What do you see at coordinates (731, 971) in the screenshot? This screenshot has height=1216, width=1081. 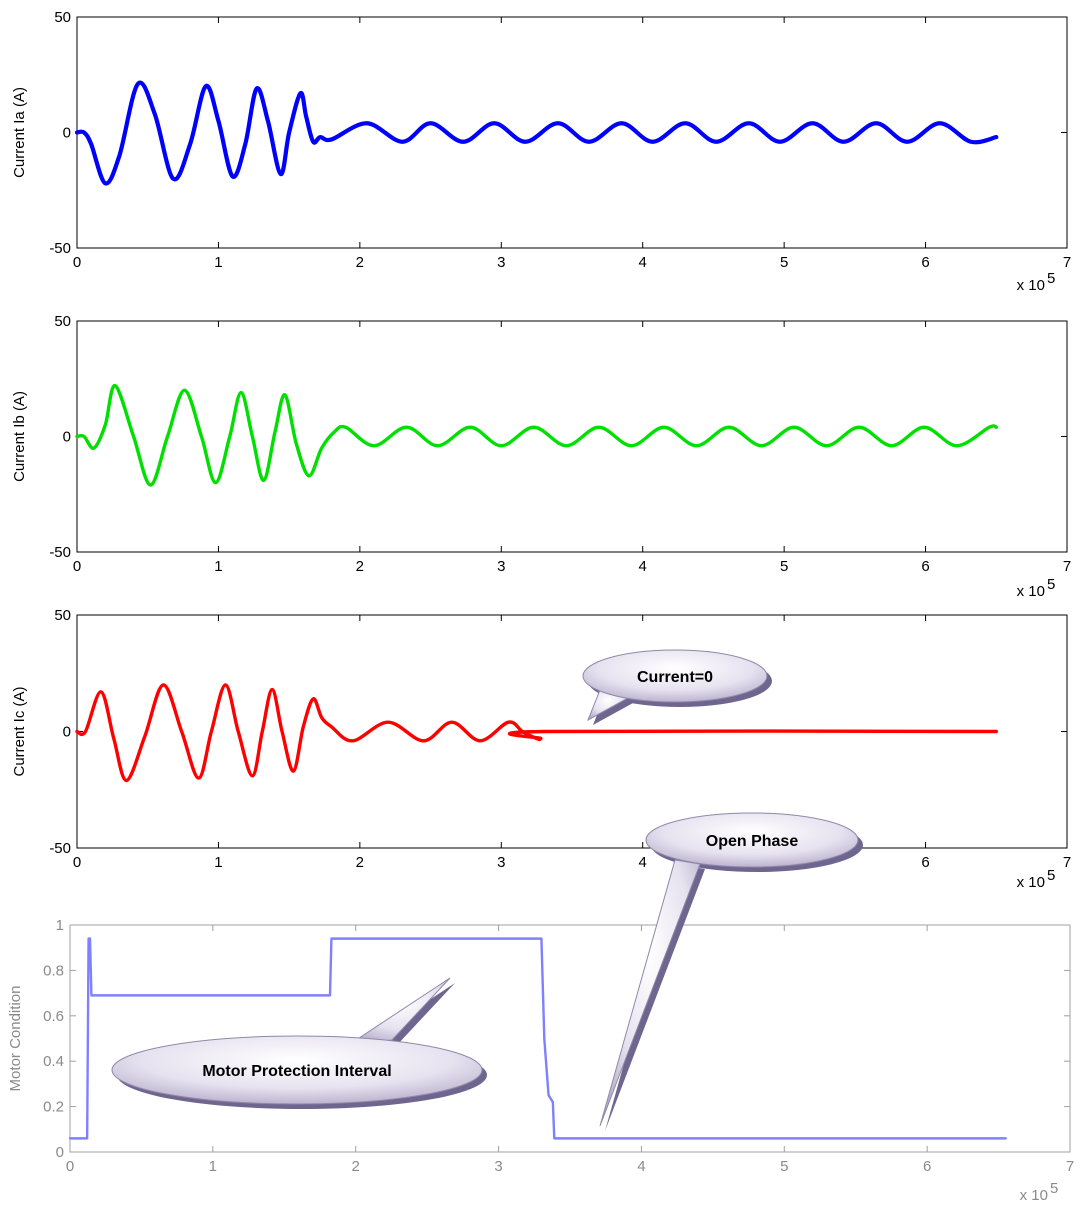 I see `callout-open-phase: Open Phase` at bounding box center [731, 971].